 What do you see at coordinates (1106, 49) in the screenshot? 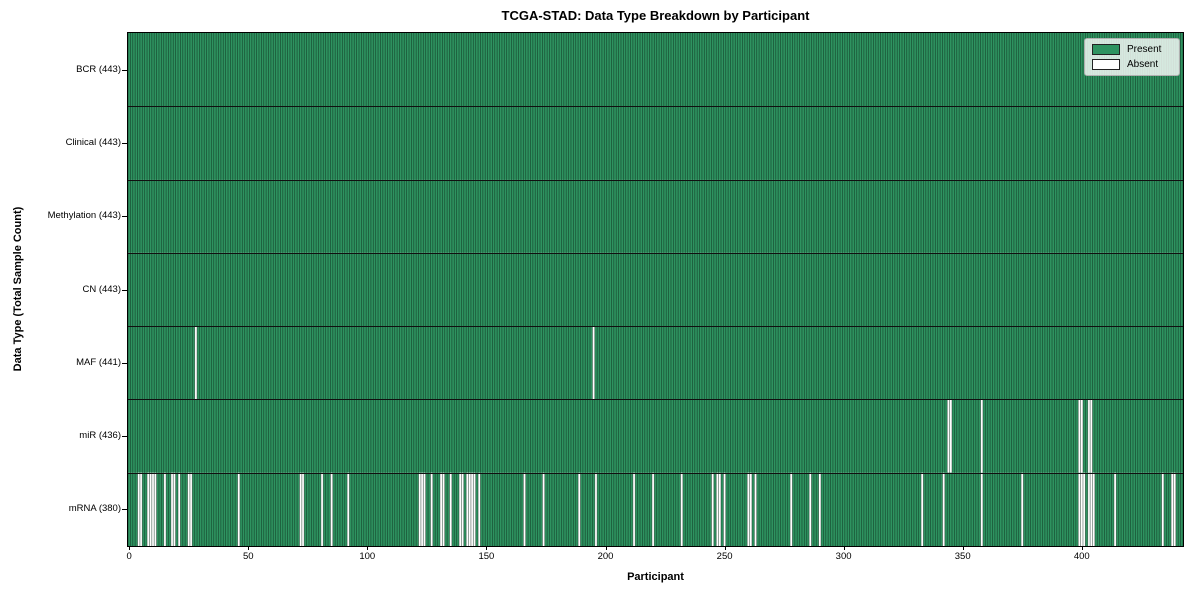
I see `present-swatch-icon` at bounding box center [1106, 49].